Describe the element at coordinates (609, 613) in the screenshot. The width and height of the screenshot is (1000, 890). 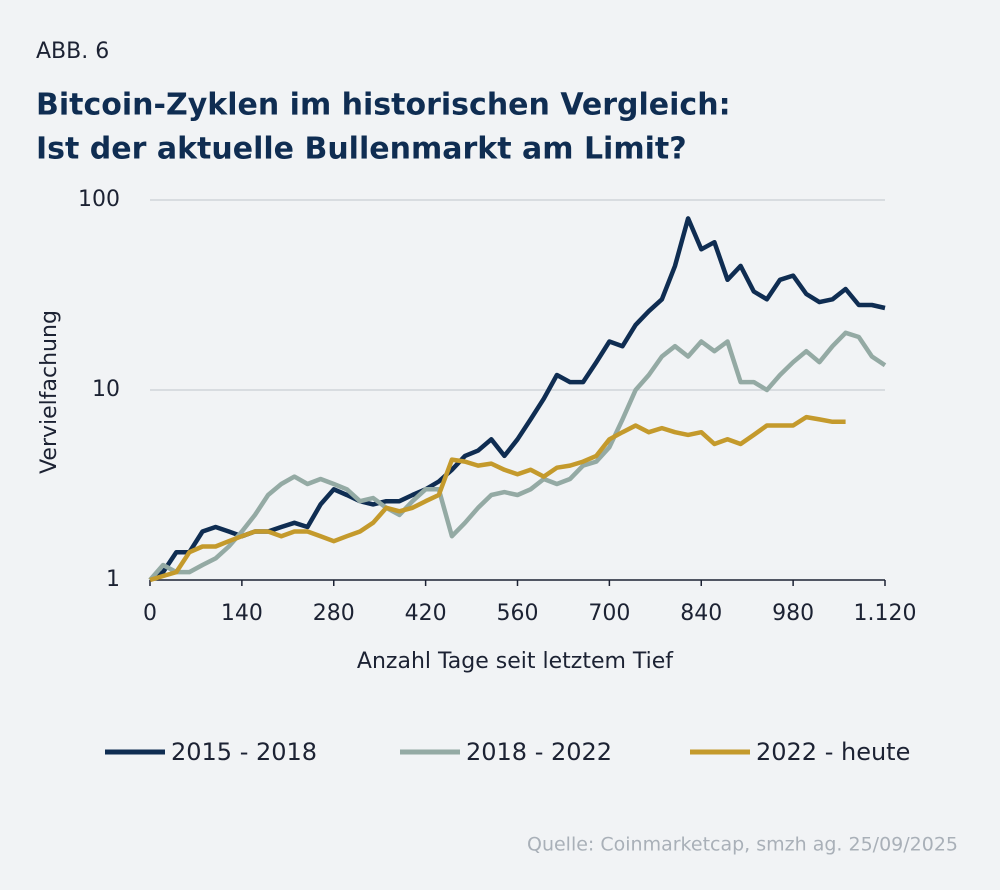
I see `x-tick-label: 700` at that location.